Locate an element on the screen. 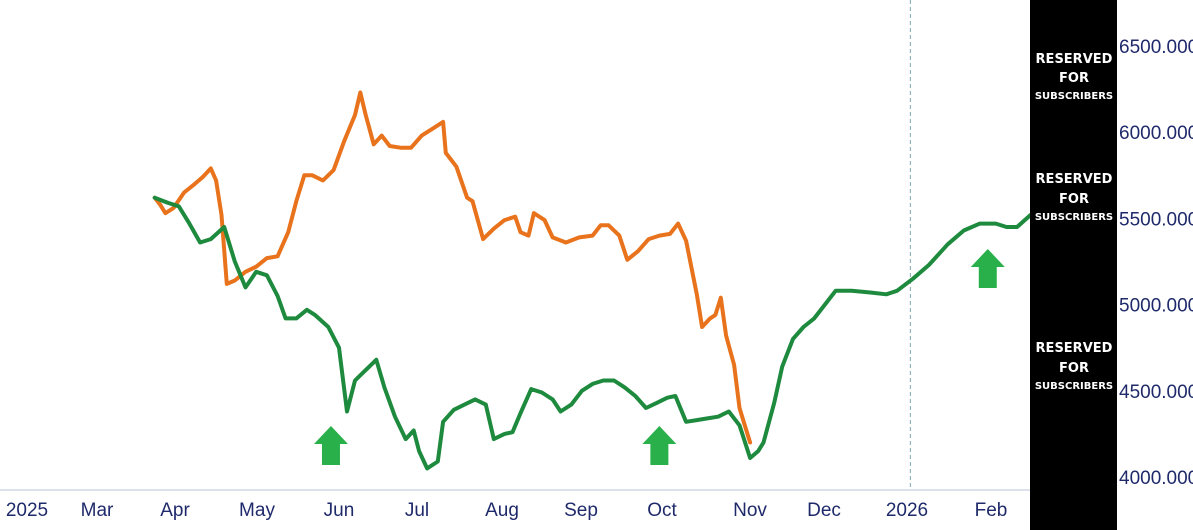 This screenshot has width=1193, height=530. x-tick-label: Feb is located at coordinates (991, 510).